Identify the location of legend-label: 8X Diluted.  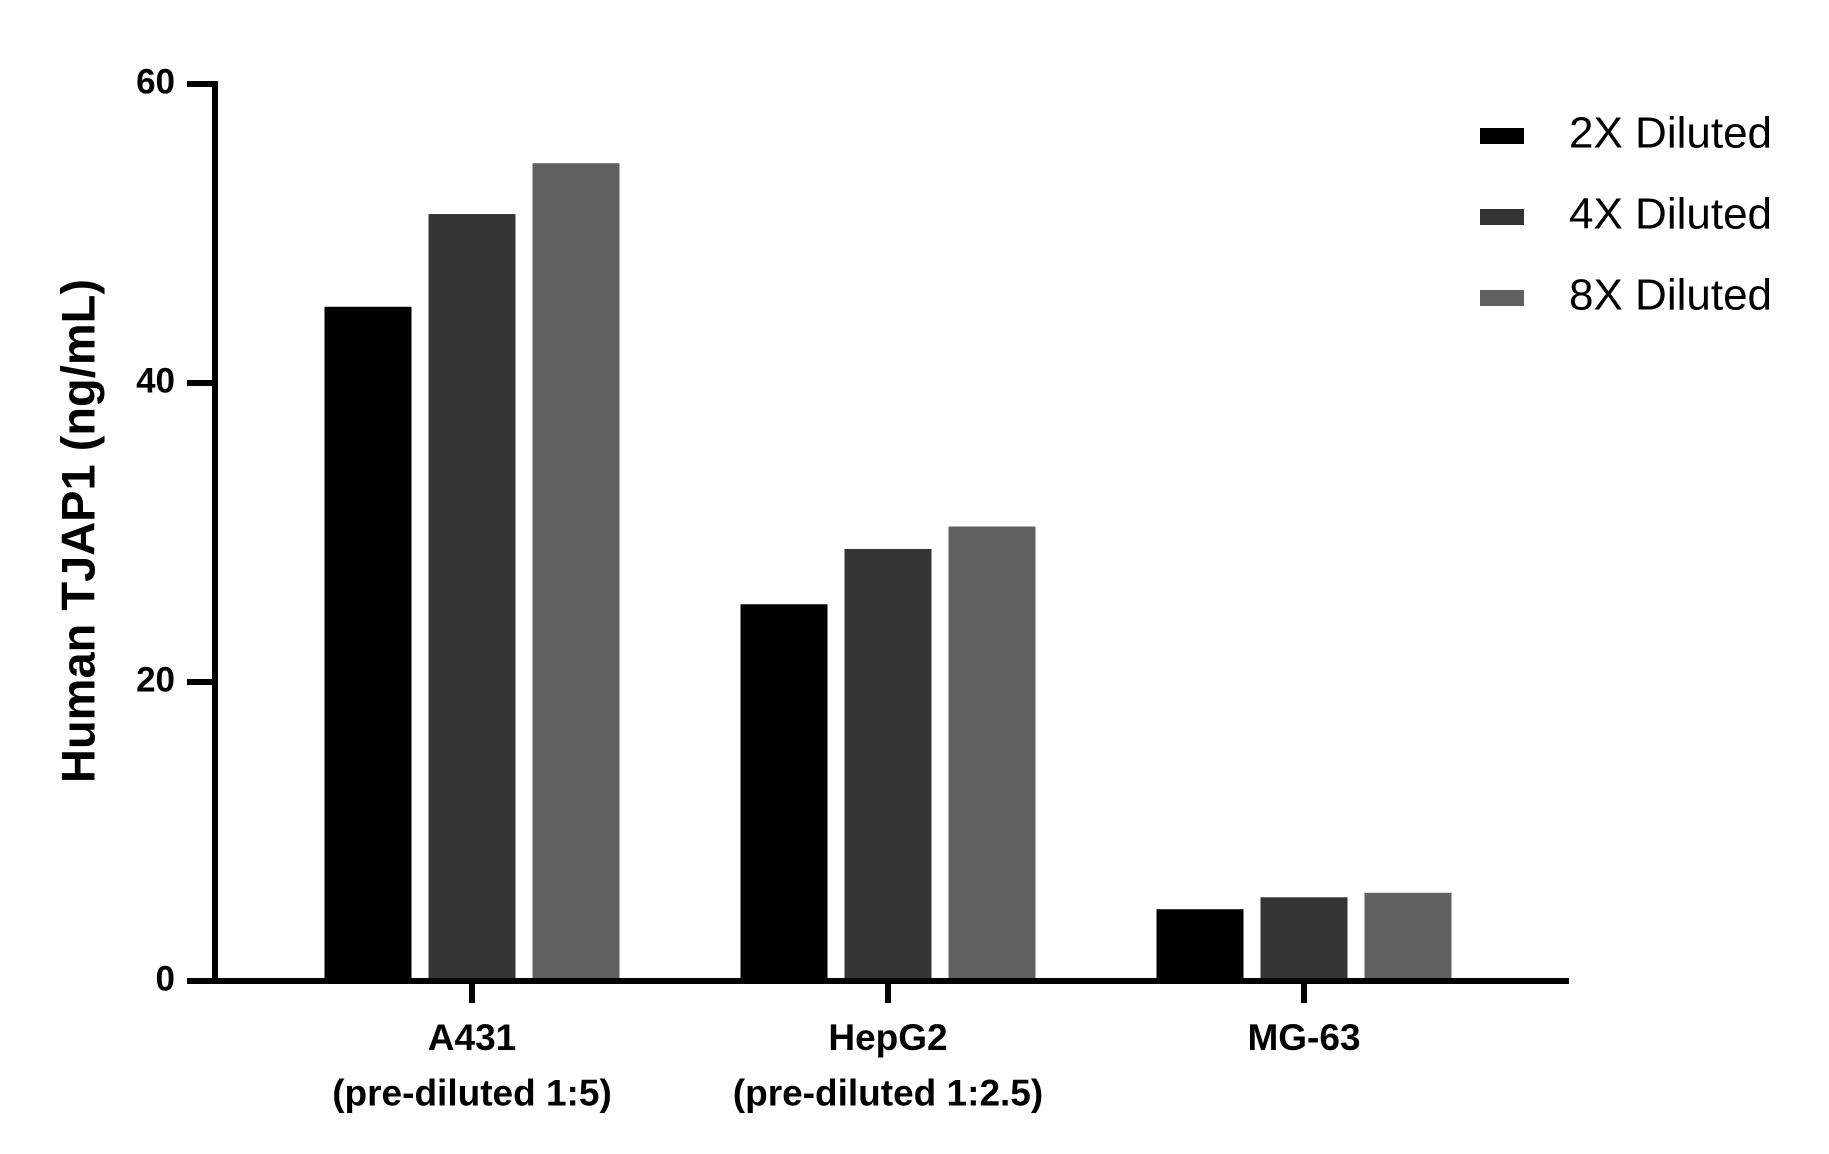
(1670, 295).